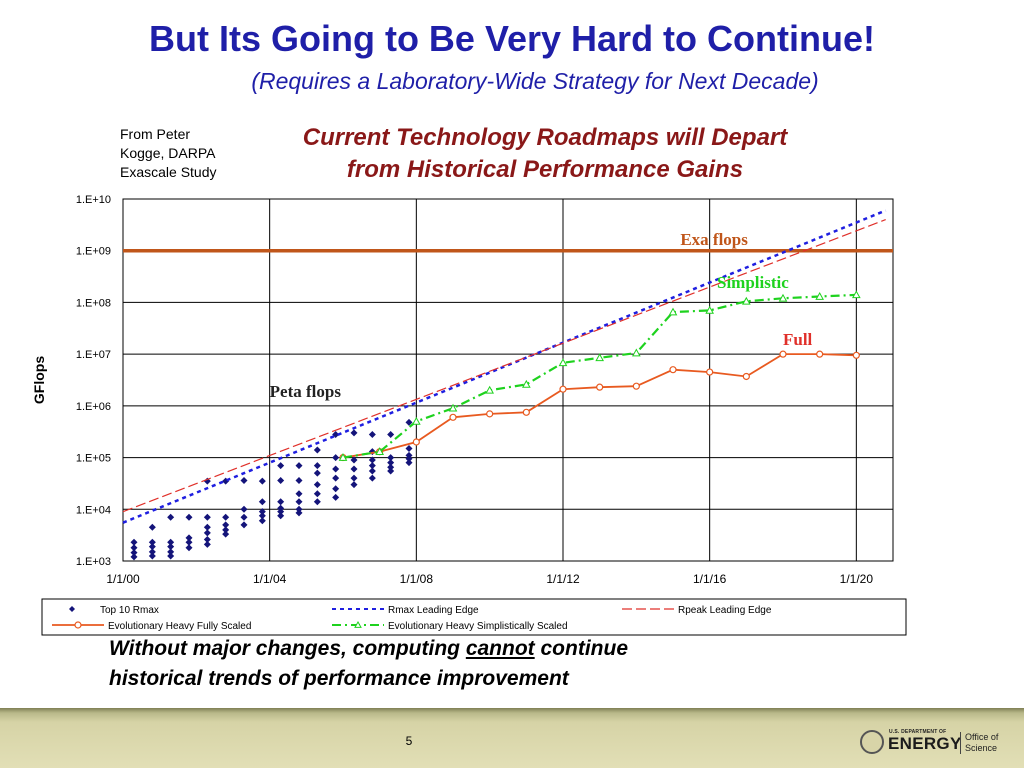 The image size is (1024, 768). I want to click on y-tick-label: 1.E+07, so click(93, 355).